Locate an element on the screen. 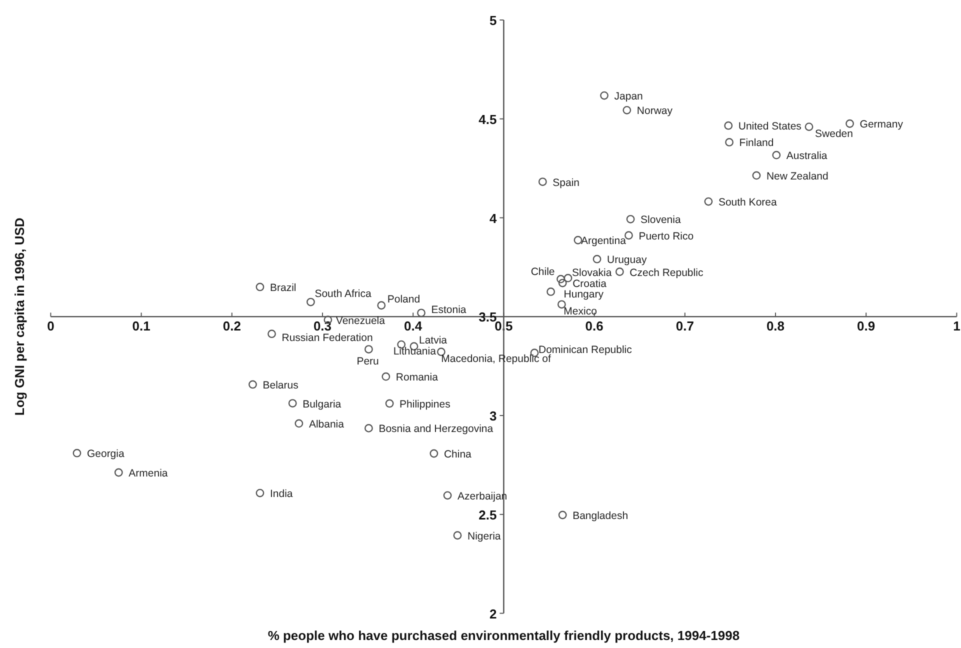 The width and height of the screenshot is (961, 648). annotation: Australia is located at coordinates (807, 156).